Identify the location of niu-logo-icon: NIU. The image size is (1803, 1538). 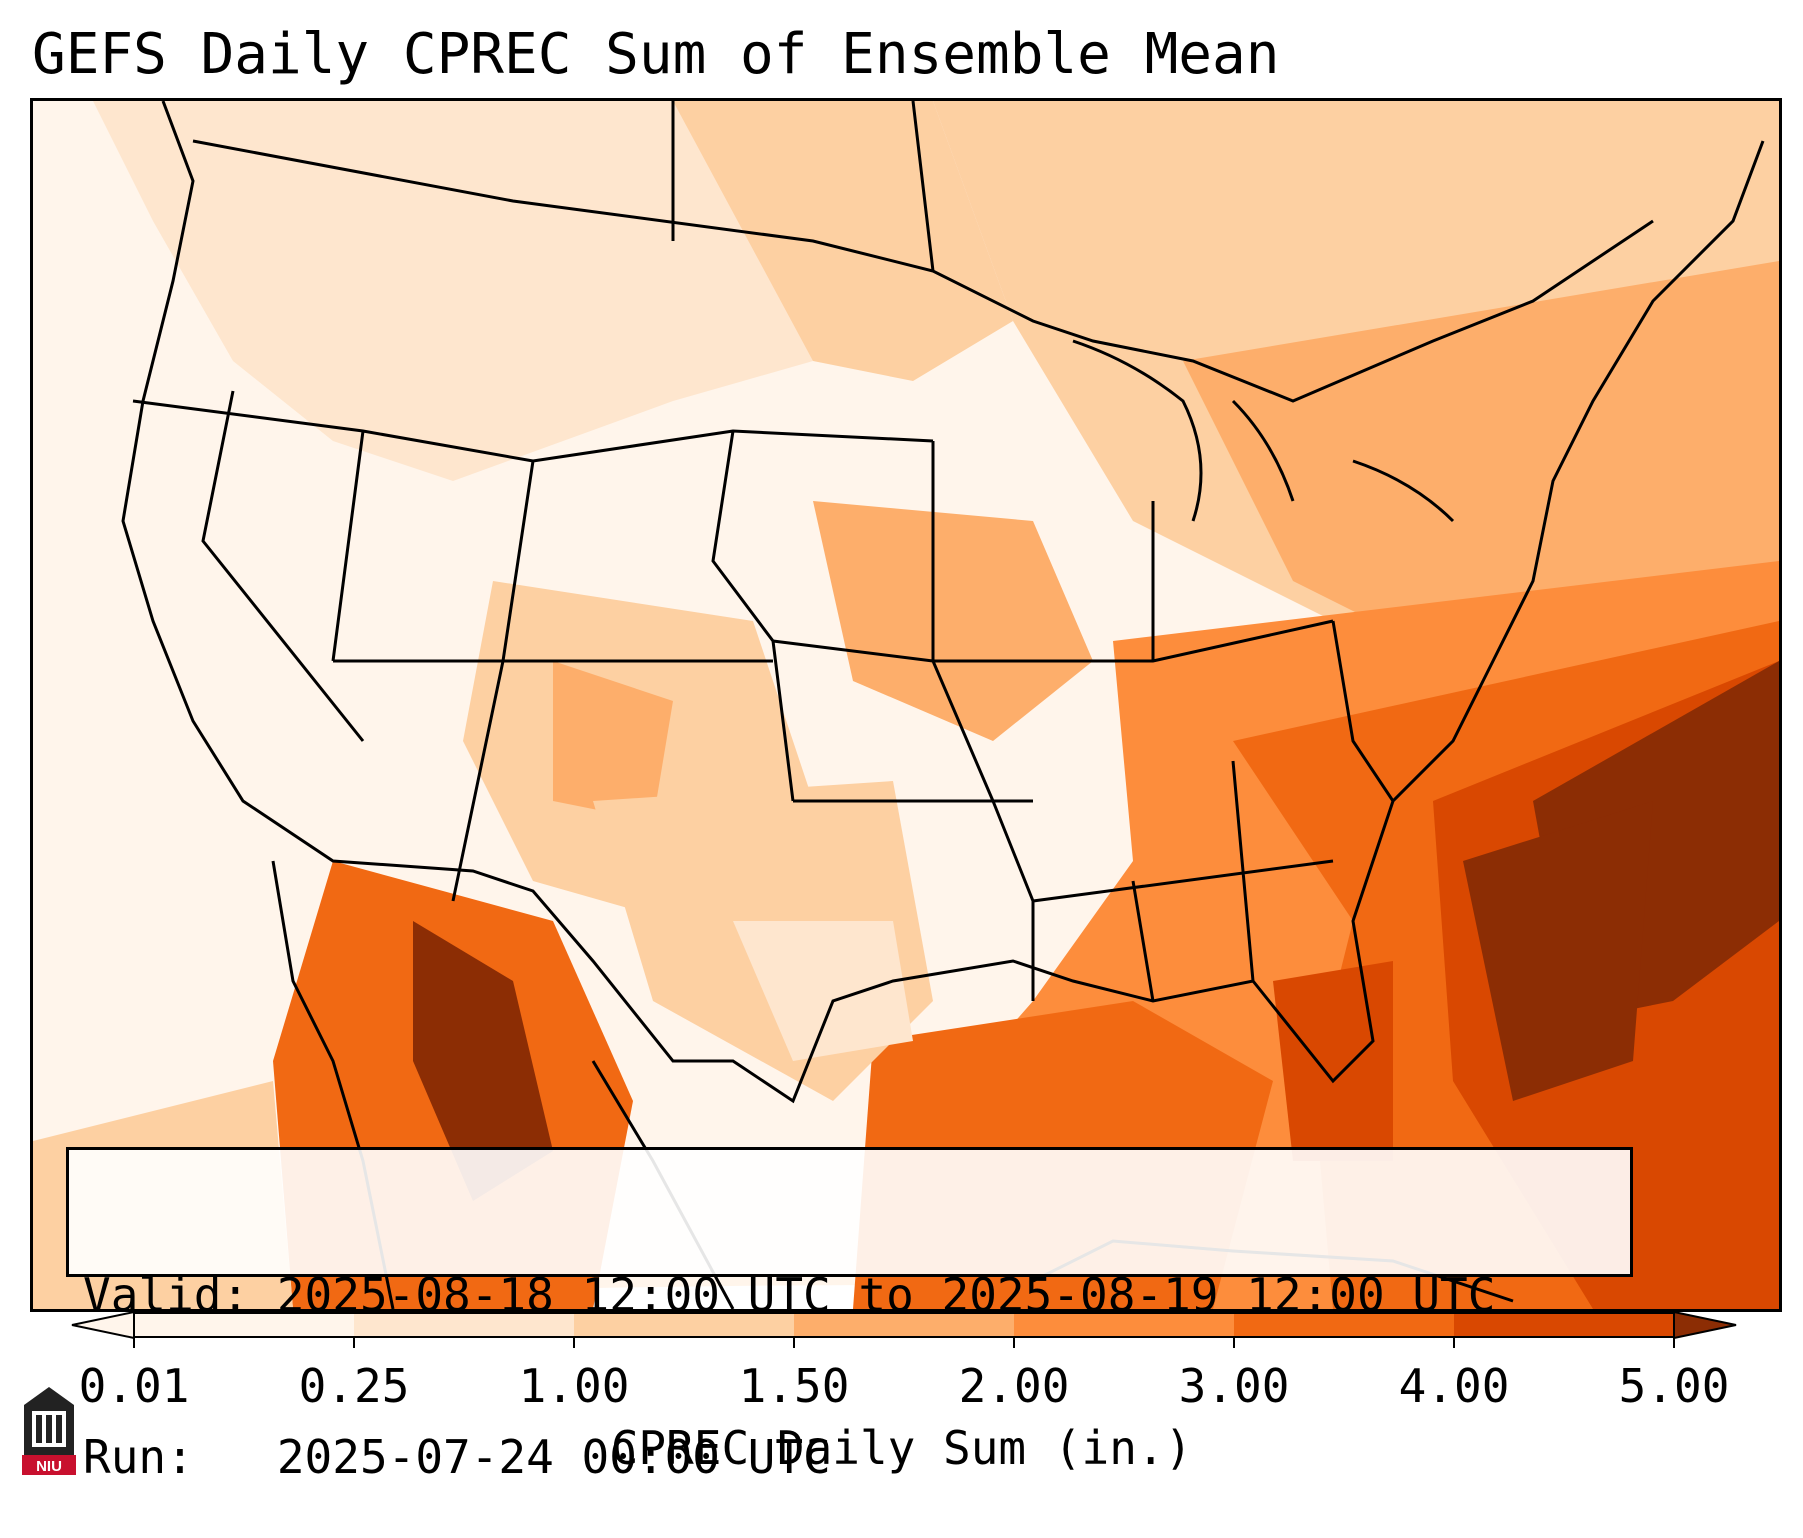
(49, 1431).